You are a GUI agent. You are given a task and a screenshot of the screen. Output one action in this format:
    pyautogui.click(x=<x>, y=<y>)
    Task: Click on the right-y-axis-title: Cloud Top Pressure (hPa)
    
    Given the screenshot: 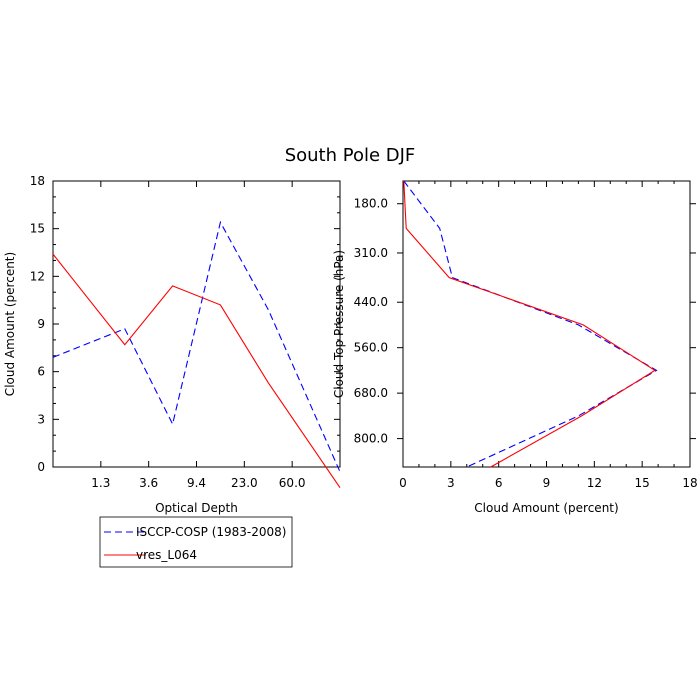 What is the action you would take?
    pyautogui.click(x=339, y=324)
    